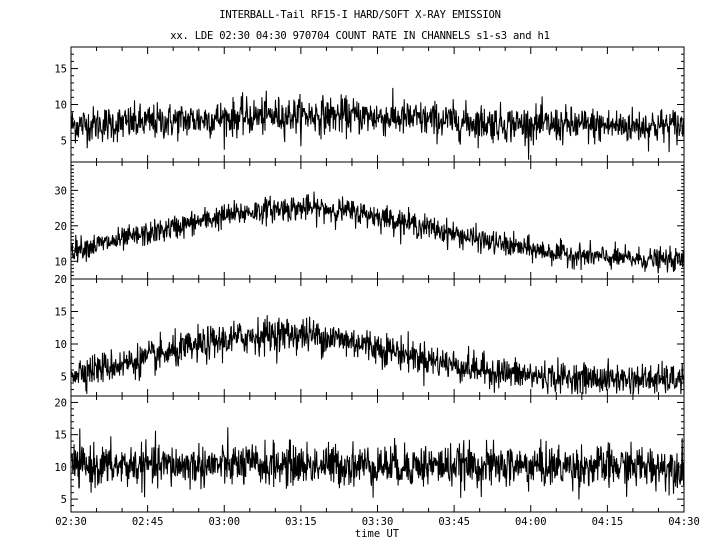  I want to click on x-tick-label: 02:45, so click(148, 522).